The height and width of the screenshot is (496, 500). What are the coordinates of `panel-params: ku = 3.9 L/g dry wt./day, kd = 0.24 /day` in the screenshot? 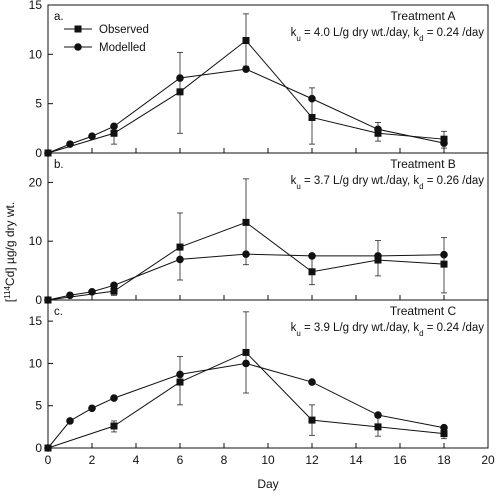 It's located at (388, 330).